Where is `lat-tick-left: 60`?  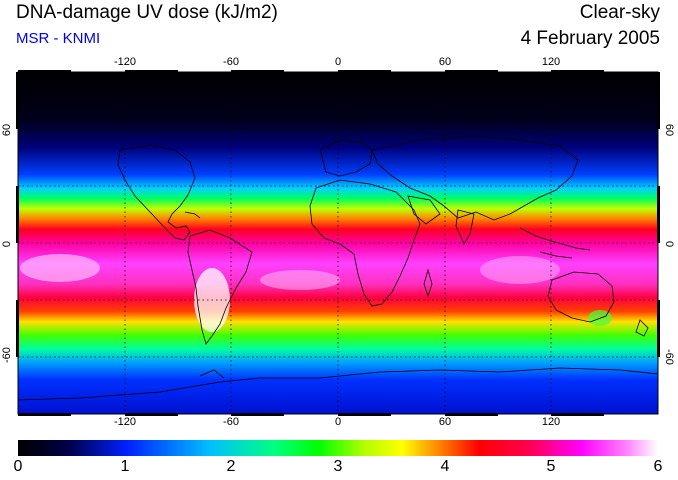 lat-tick-left: 60 is located at coordinates (7, 130).